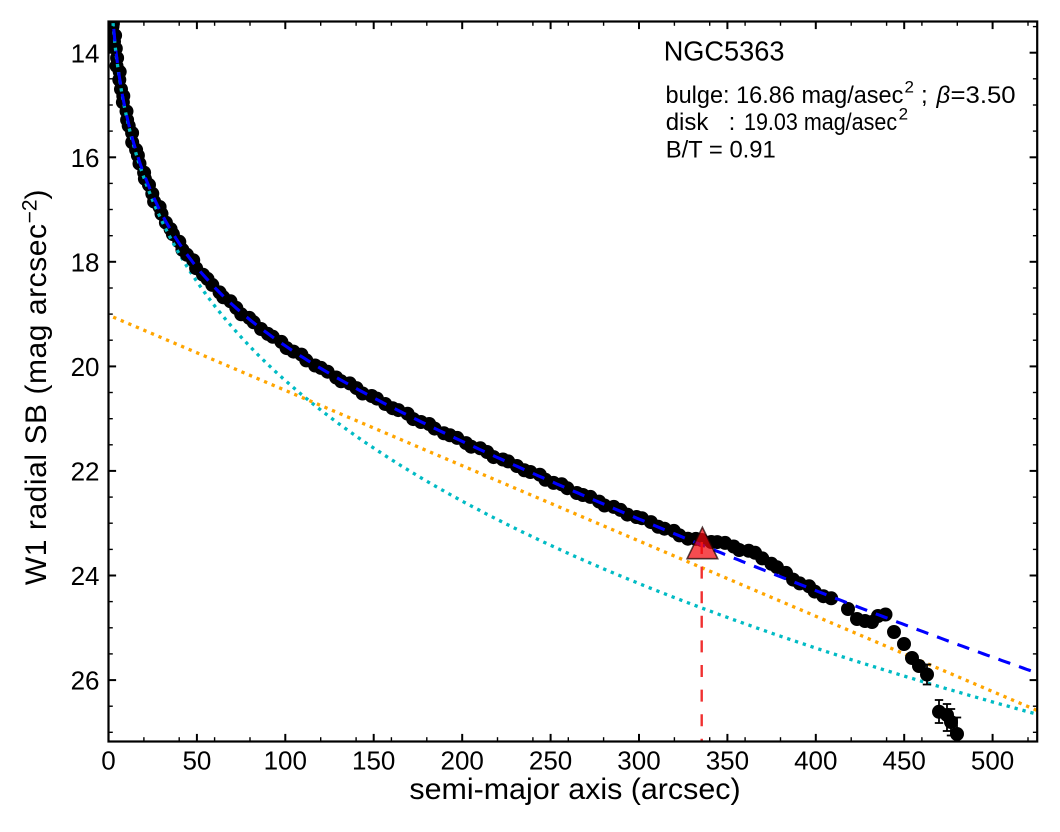 This screenshot has height=832, width=1060. What do you see at coordinates (992, 761) in the screenshot?
I see `svg-text: 500` at bounding box center [992, 761].